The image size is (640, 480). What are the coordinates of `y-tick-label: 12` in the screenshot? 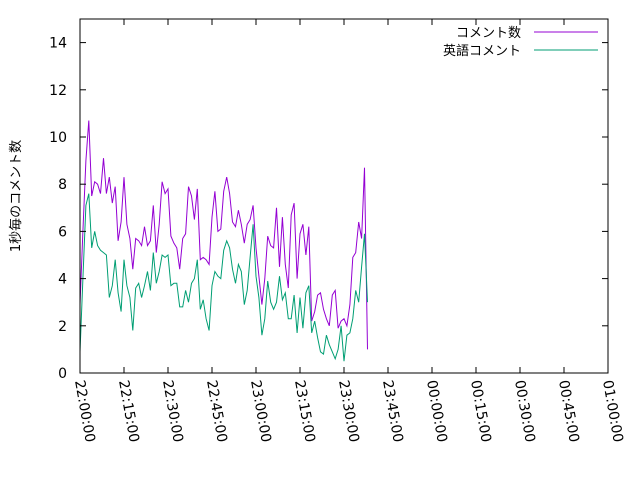 It's located at (58, 91).